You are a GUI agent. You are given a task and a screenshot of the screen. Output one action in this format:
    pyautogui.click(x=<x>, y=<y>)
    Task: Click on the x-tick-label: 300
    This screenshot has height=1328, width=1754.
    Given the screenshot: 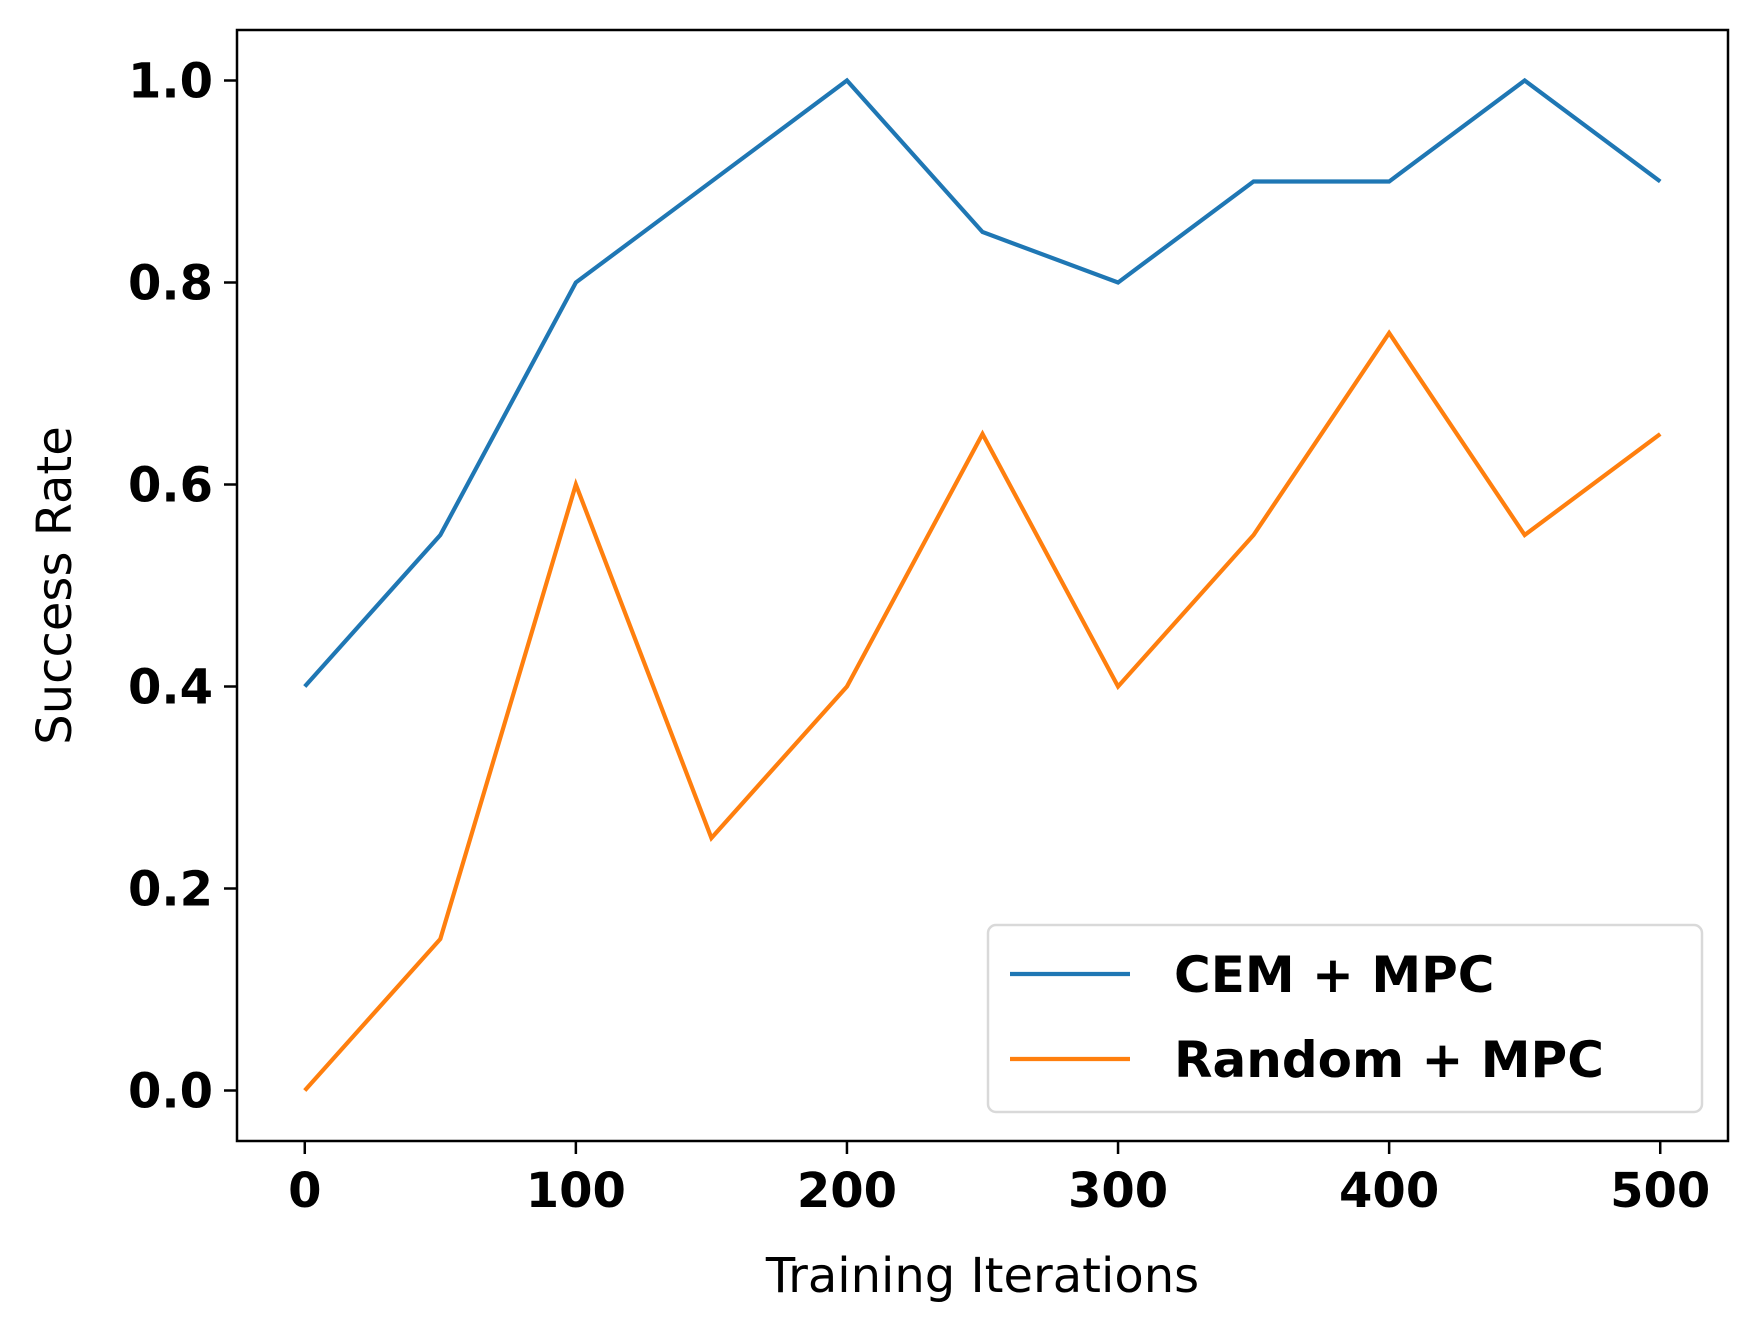 What is the action you would take?
    pyautogui.click(x=1118, y=1191)
    